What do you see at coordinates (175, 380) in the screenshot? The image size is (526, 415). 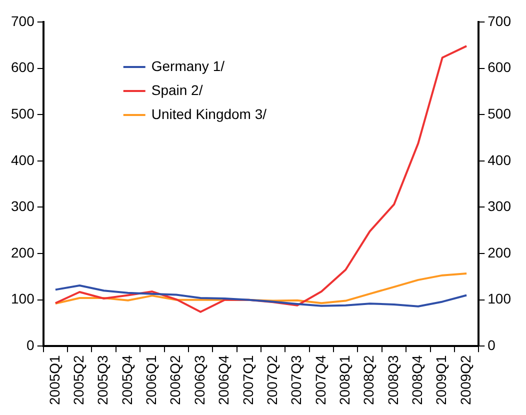 I see `x-tick-label: 2006Q2` at bounding box center [175, 380].